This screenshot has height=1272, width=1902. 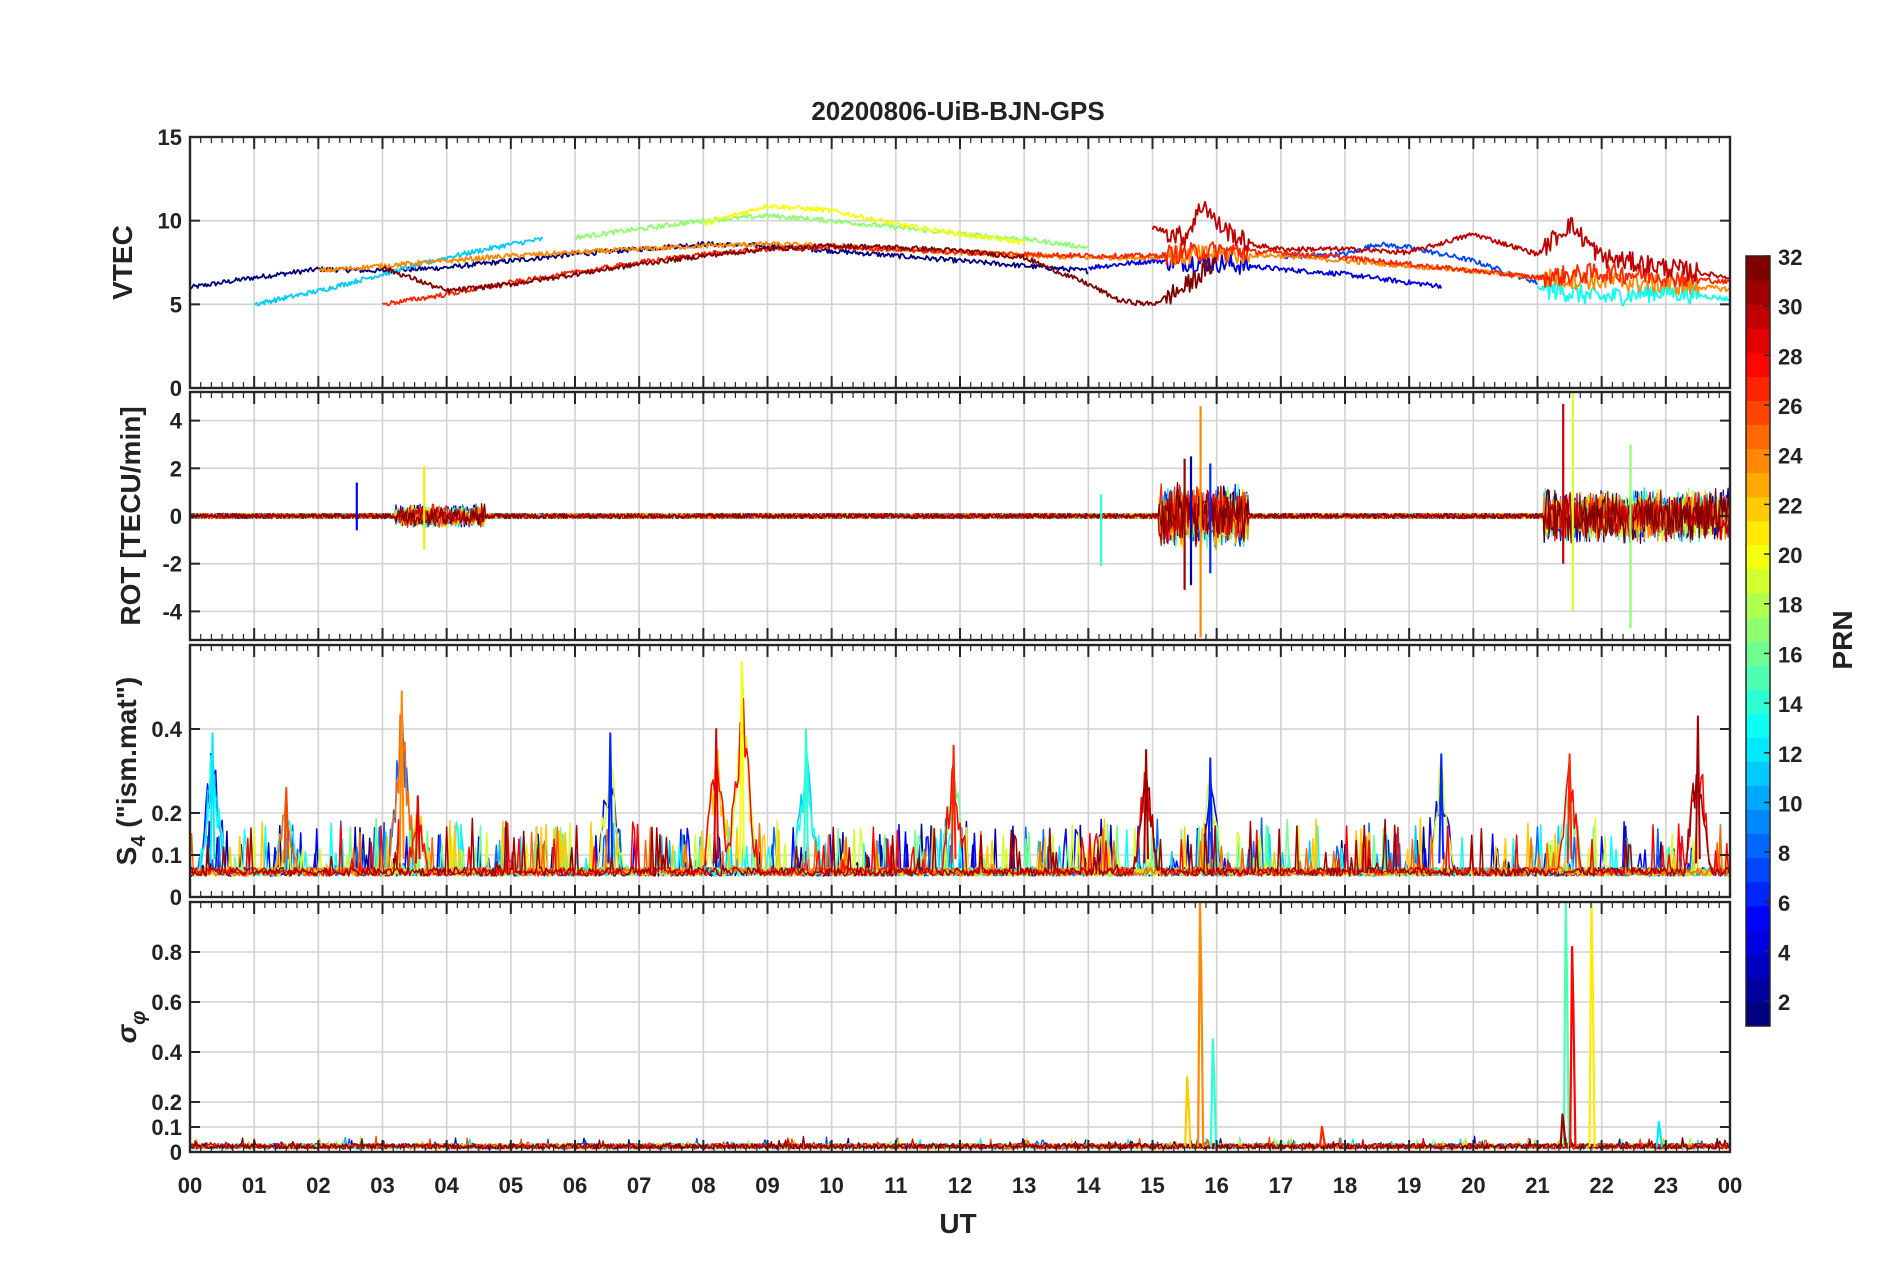 What do you see at coordinates (1473, 1185) in the screenshot?
I see `x-tick-label: 20` at bounding box center [1473, 1185].